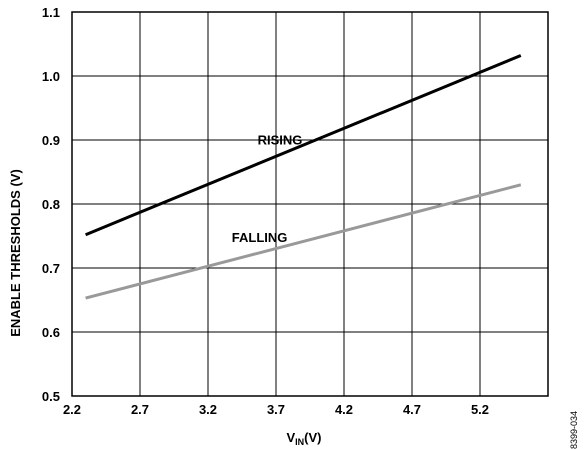 The height and width of the screenshot is (449, 587). I want to click on x-tick-labels: 2.2 2.7 3.2 3.7 4.2 4.7 5.2, so click(276, 409).